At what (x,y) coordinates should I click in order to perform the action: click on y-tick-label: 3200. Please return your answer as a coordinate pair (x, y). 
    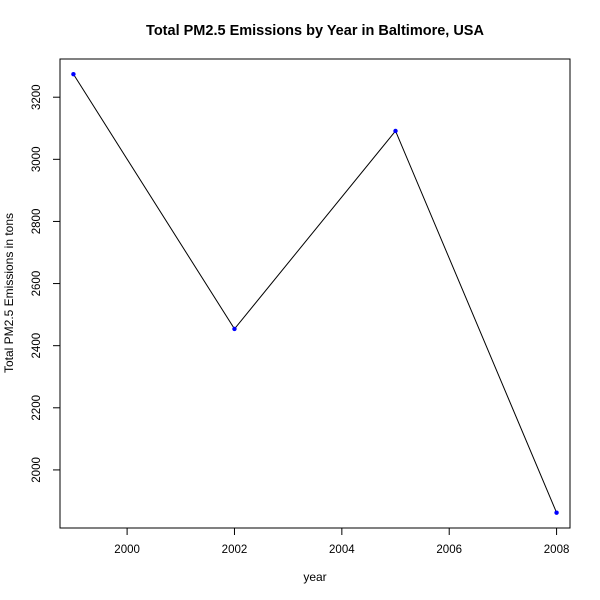
    Looking at the image, I should click on (37, 97).